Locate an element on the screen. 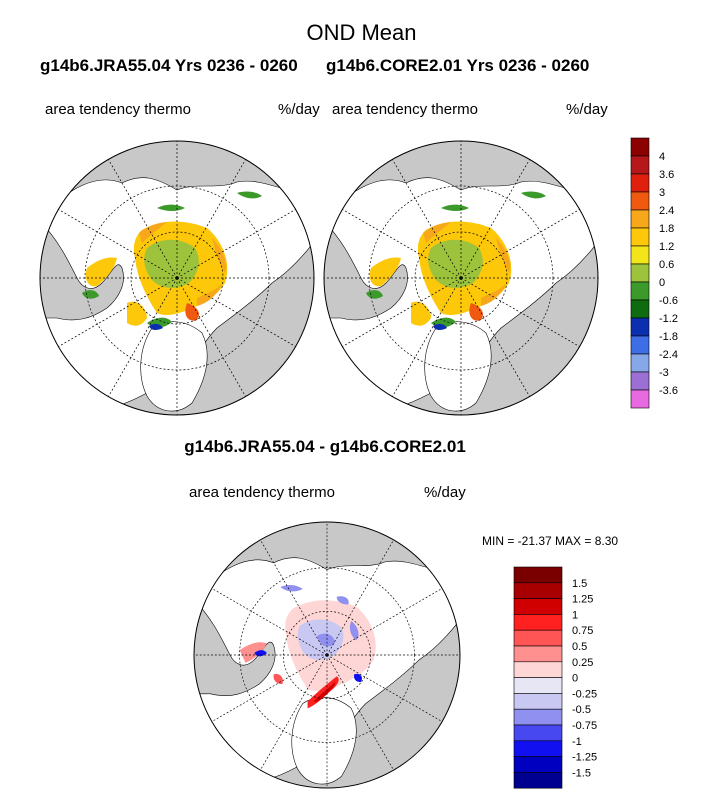 The width and height of the screenshot is (723, 793). diff-variable: area tendency thermo is located at coordinates (262, 492).